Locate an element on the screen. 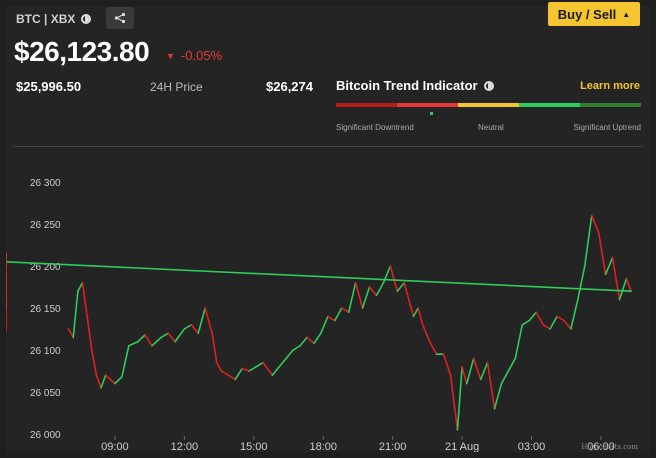  trend-title-text: Bitcoin Trend Indicator is located at coordinates (407, 85).